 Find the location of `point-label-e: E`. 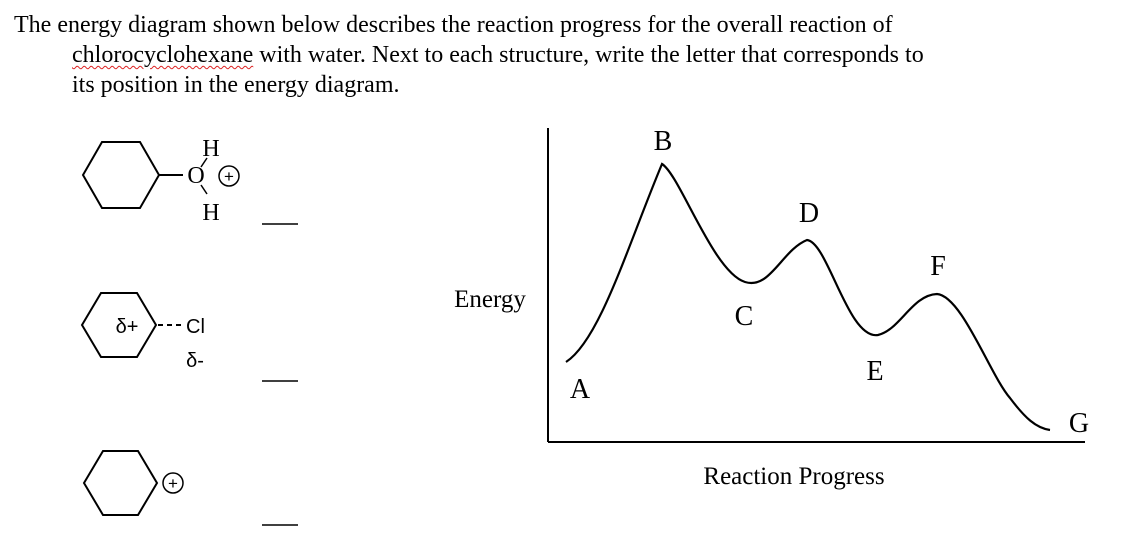

point-label-e: E is located at coordinates (874, 371).